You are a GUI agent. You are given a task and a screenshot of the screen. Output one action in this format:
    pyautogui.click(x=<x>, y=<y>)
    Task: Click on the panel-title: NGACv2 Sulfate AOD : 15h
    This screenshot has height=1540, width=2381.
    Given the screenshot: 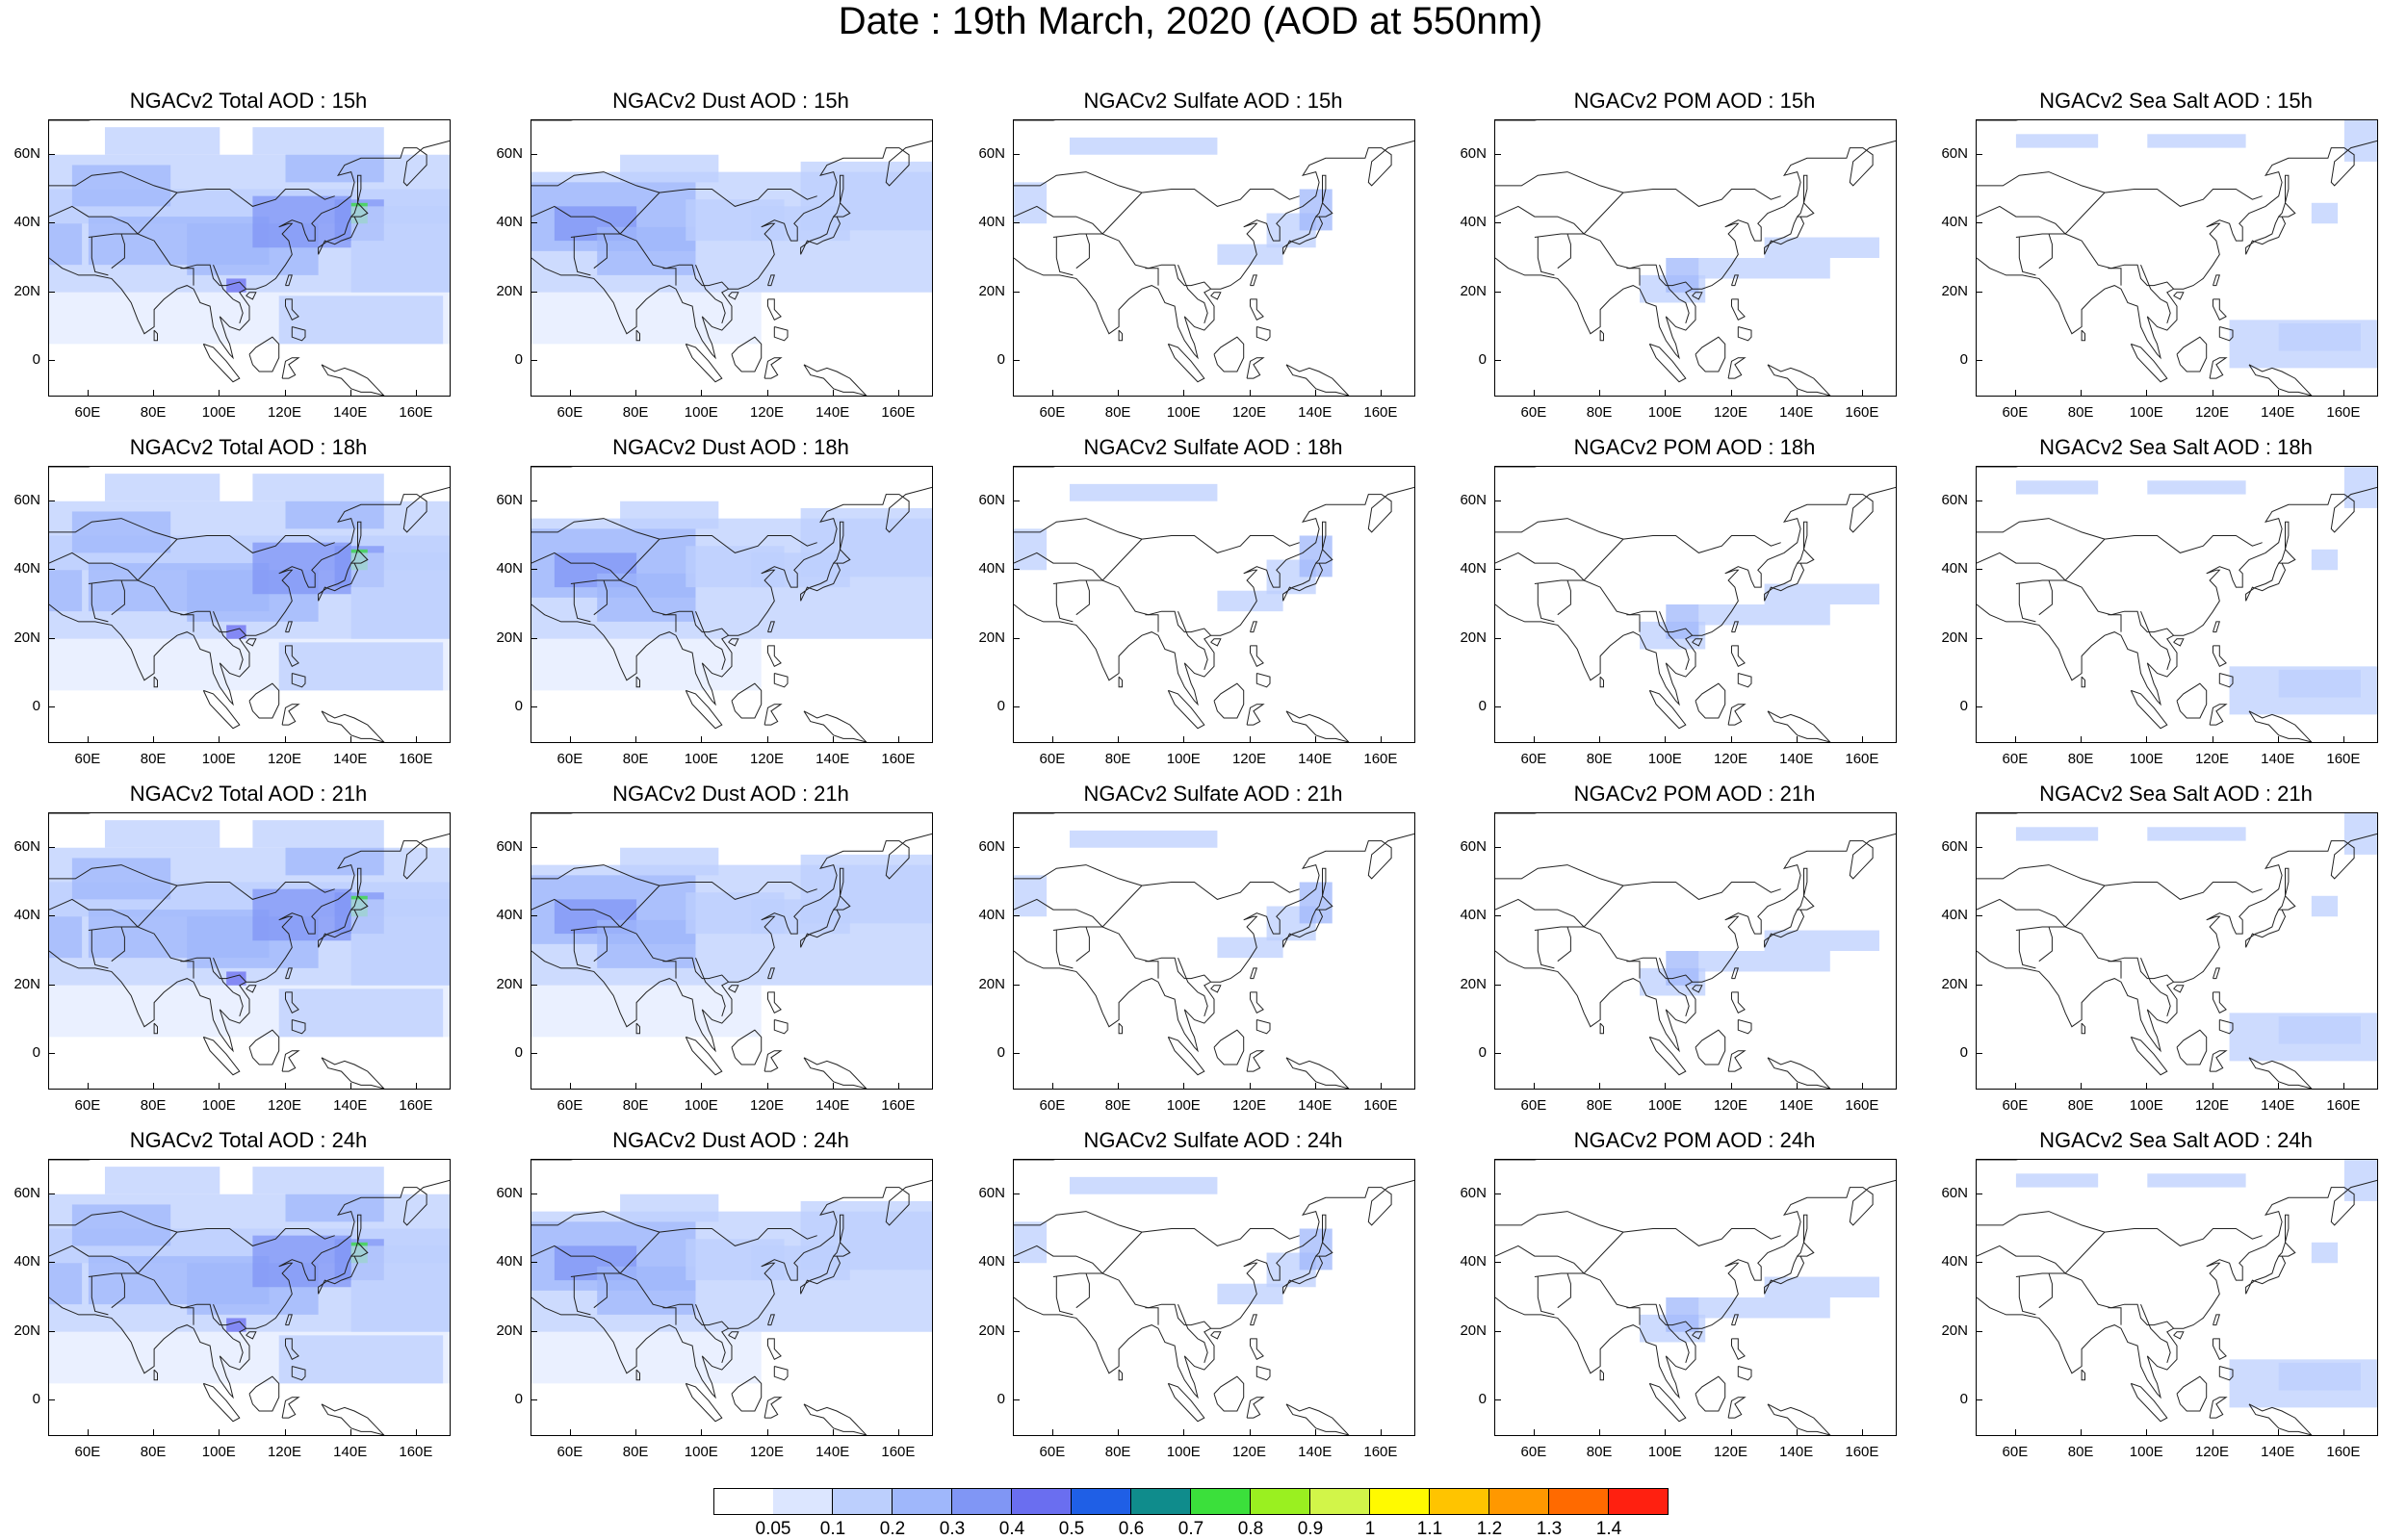 What is the action you would take?
    pyautogui.click(x=1213, y=101)
    